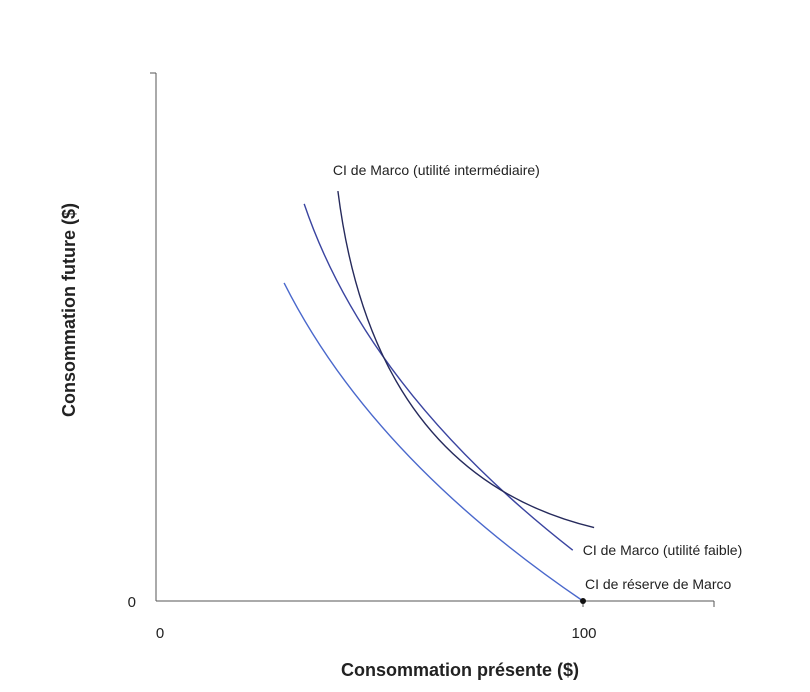 This screenshot has height=692, width=810. I want to click on label-intermediate-utility: CI de Marco (utilité intermédiaire), so click(436, 170).